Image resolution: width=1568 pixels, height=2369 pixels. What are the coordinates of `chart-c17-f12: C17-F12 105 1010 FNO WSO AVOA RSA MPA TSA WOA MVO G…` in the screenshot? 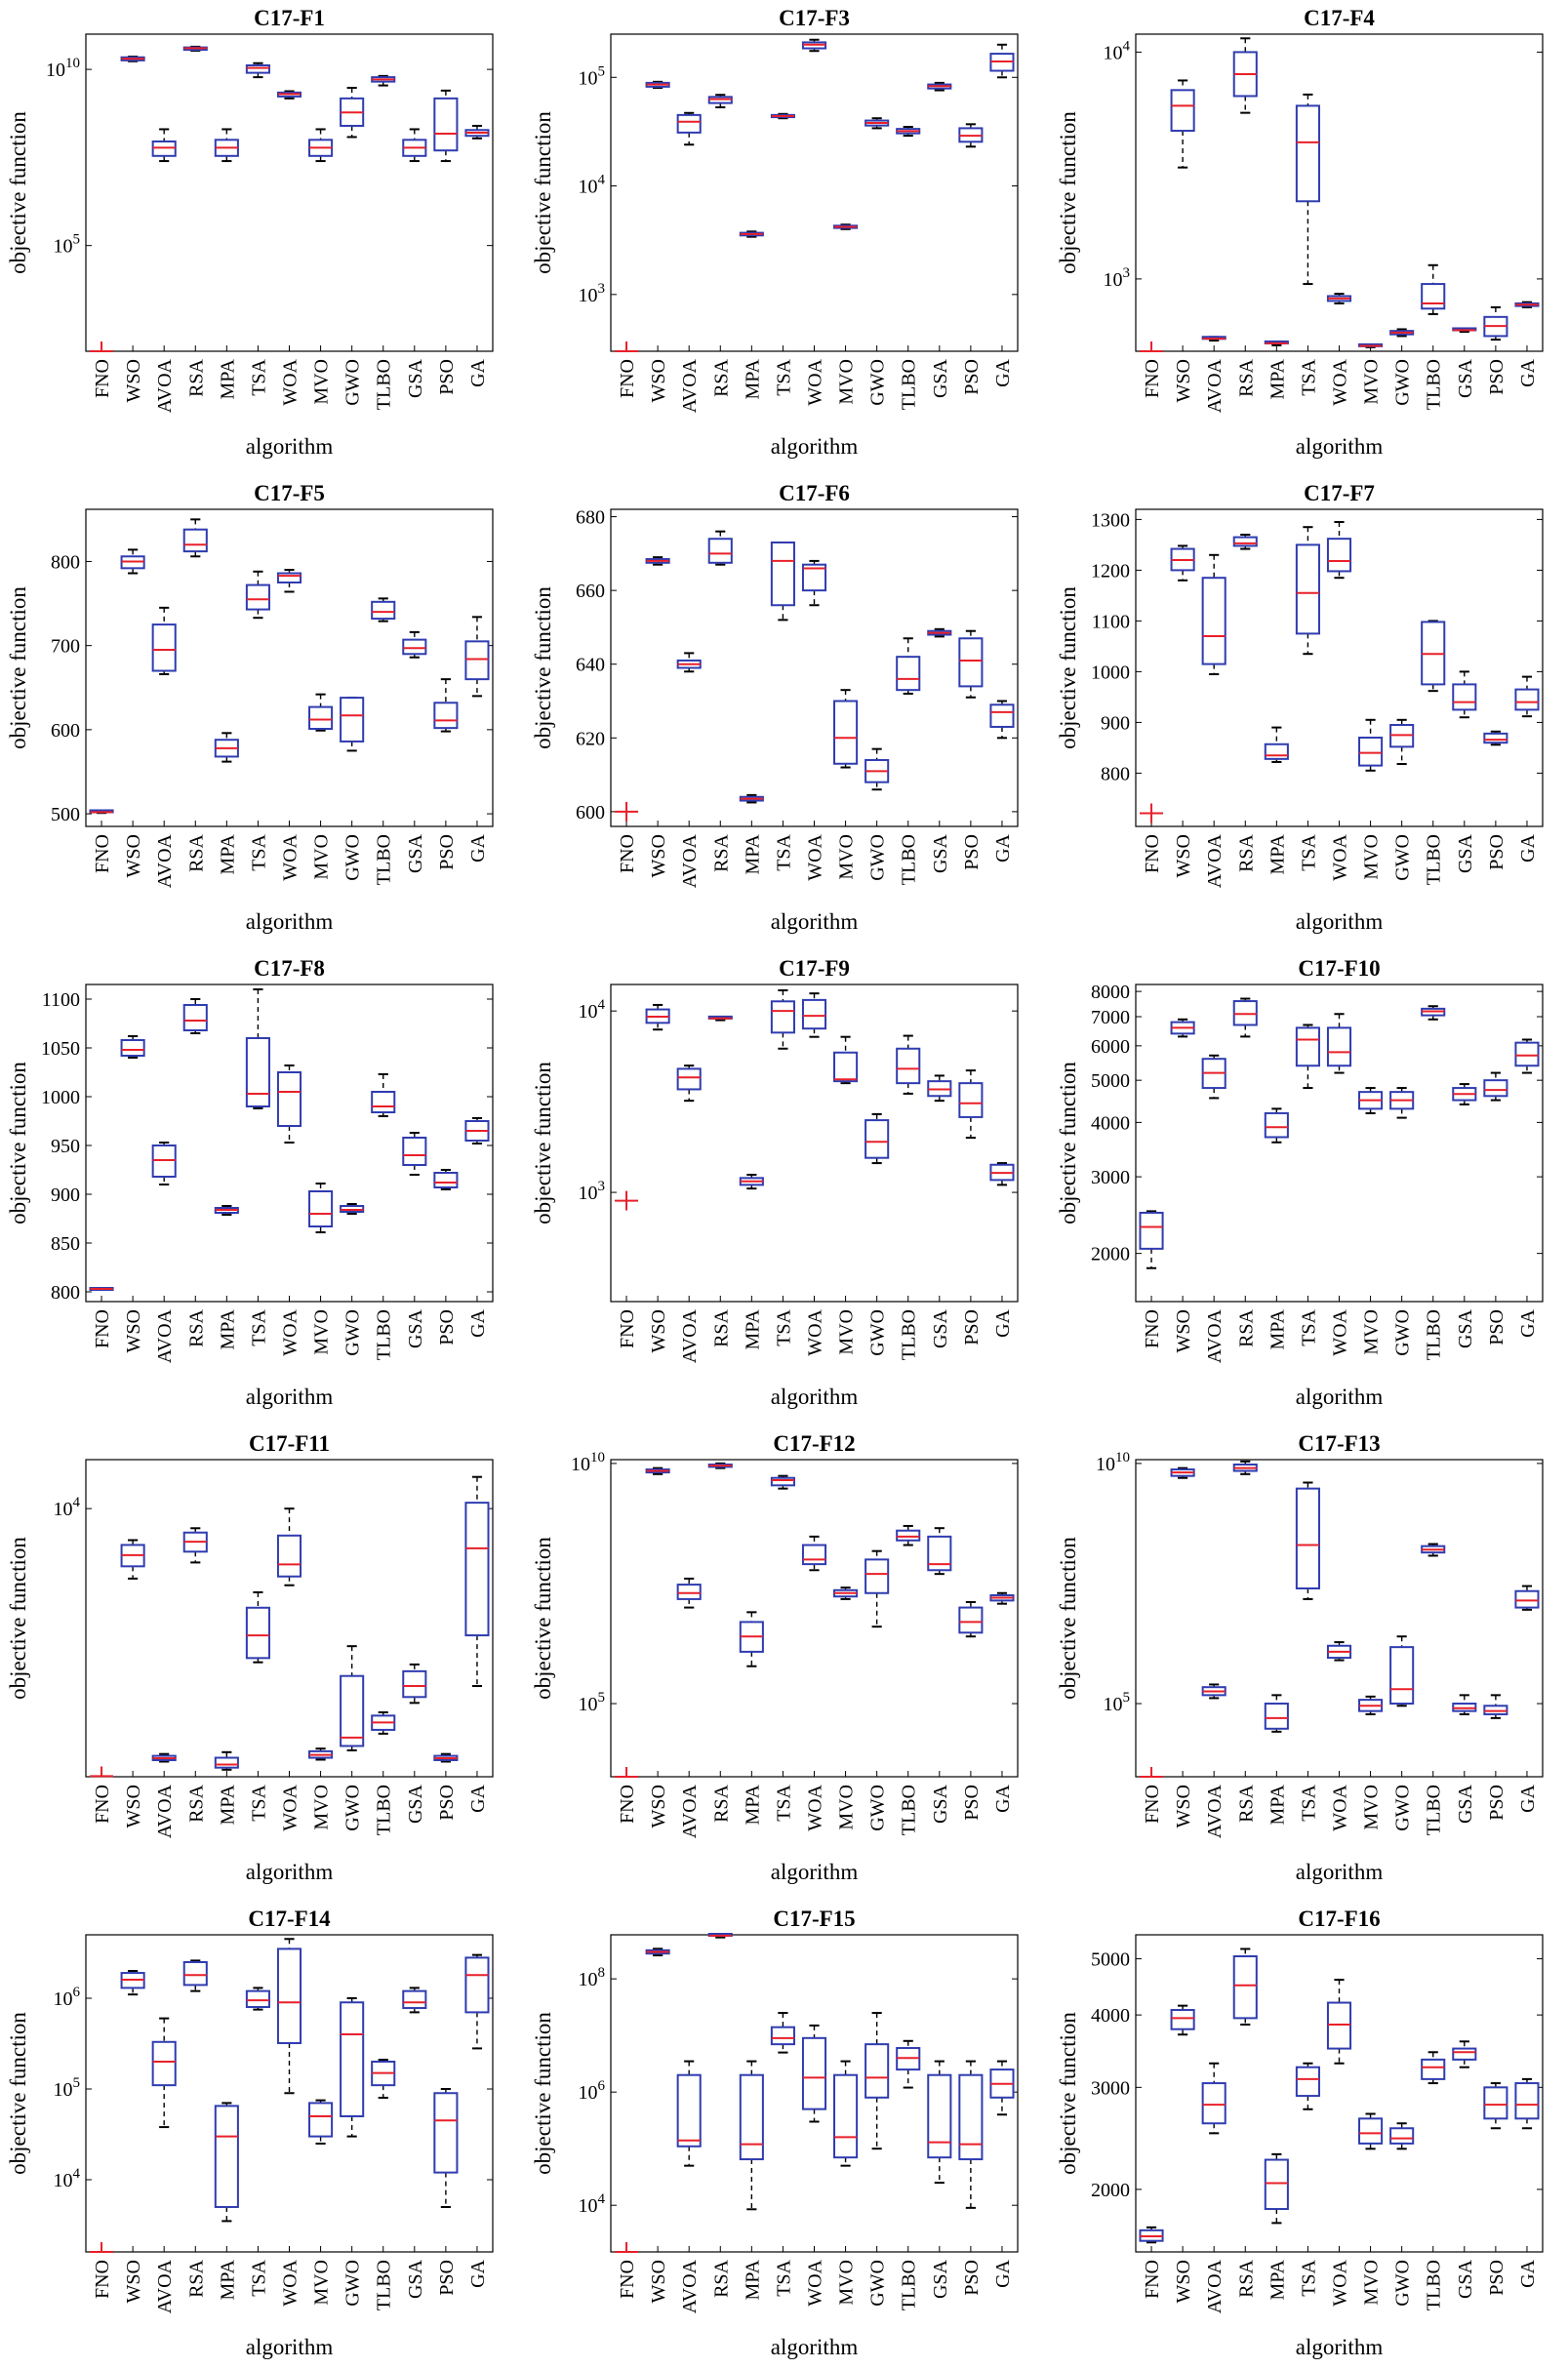 It's located at (778, 1659).